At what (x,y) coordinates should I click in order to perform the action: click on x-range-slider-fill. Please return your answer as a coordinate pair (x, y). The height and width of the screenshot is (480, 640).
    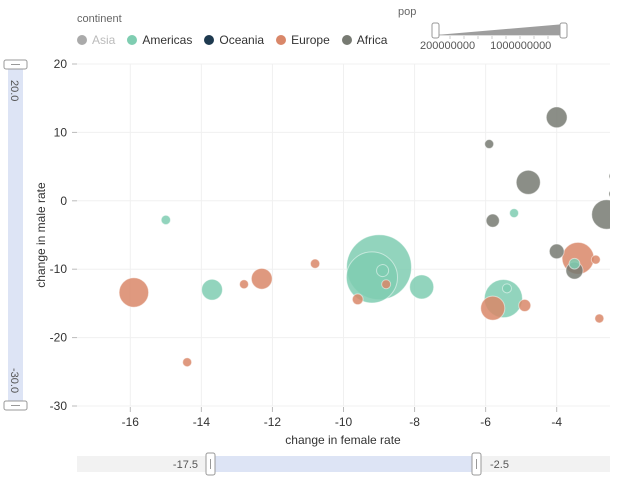
    Looking at the image, I should click on (343, 464).